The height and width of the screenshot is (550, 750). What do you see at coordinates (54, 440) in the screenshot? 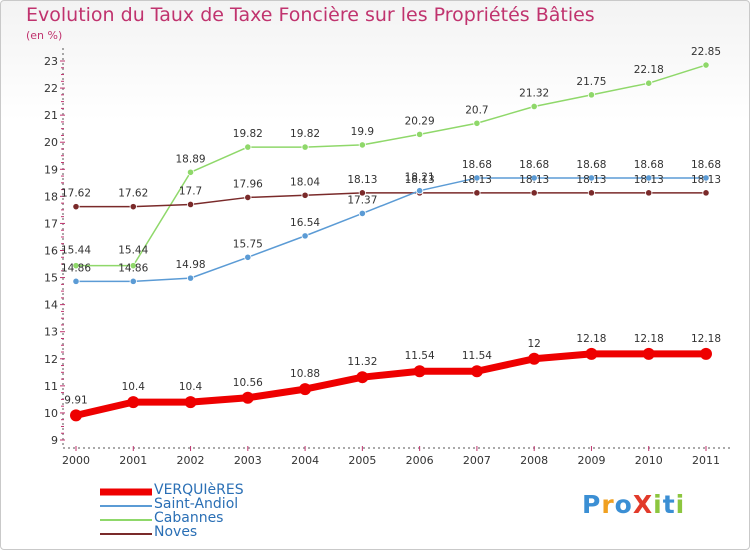
I see `y-tick-label: 9` at bounding box center [54, 440].